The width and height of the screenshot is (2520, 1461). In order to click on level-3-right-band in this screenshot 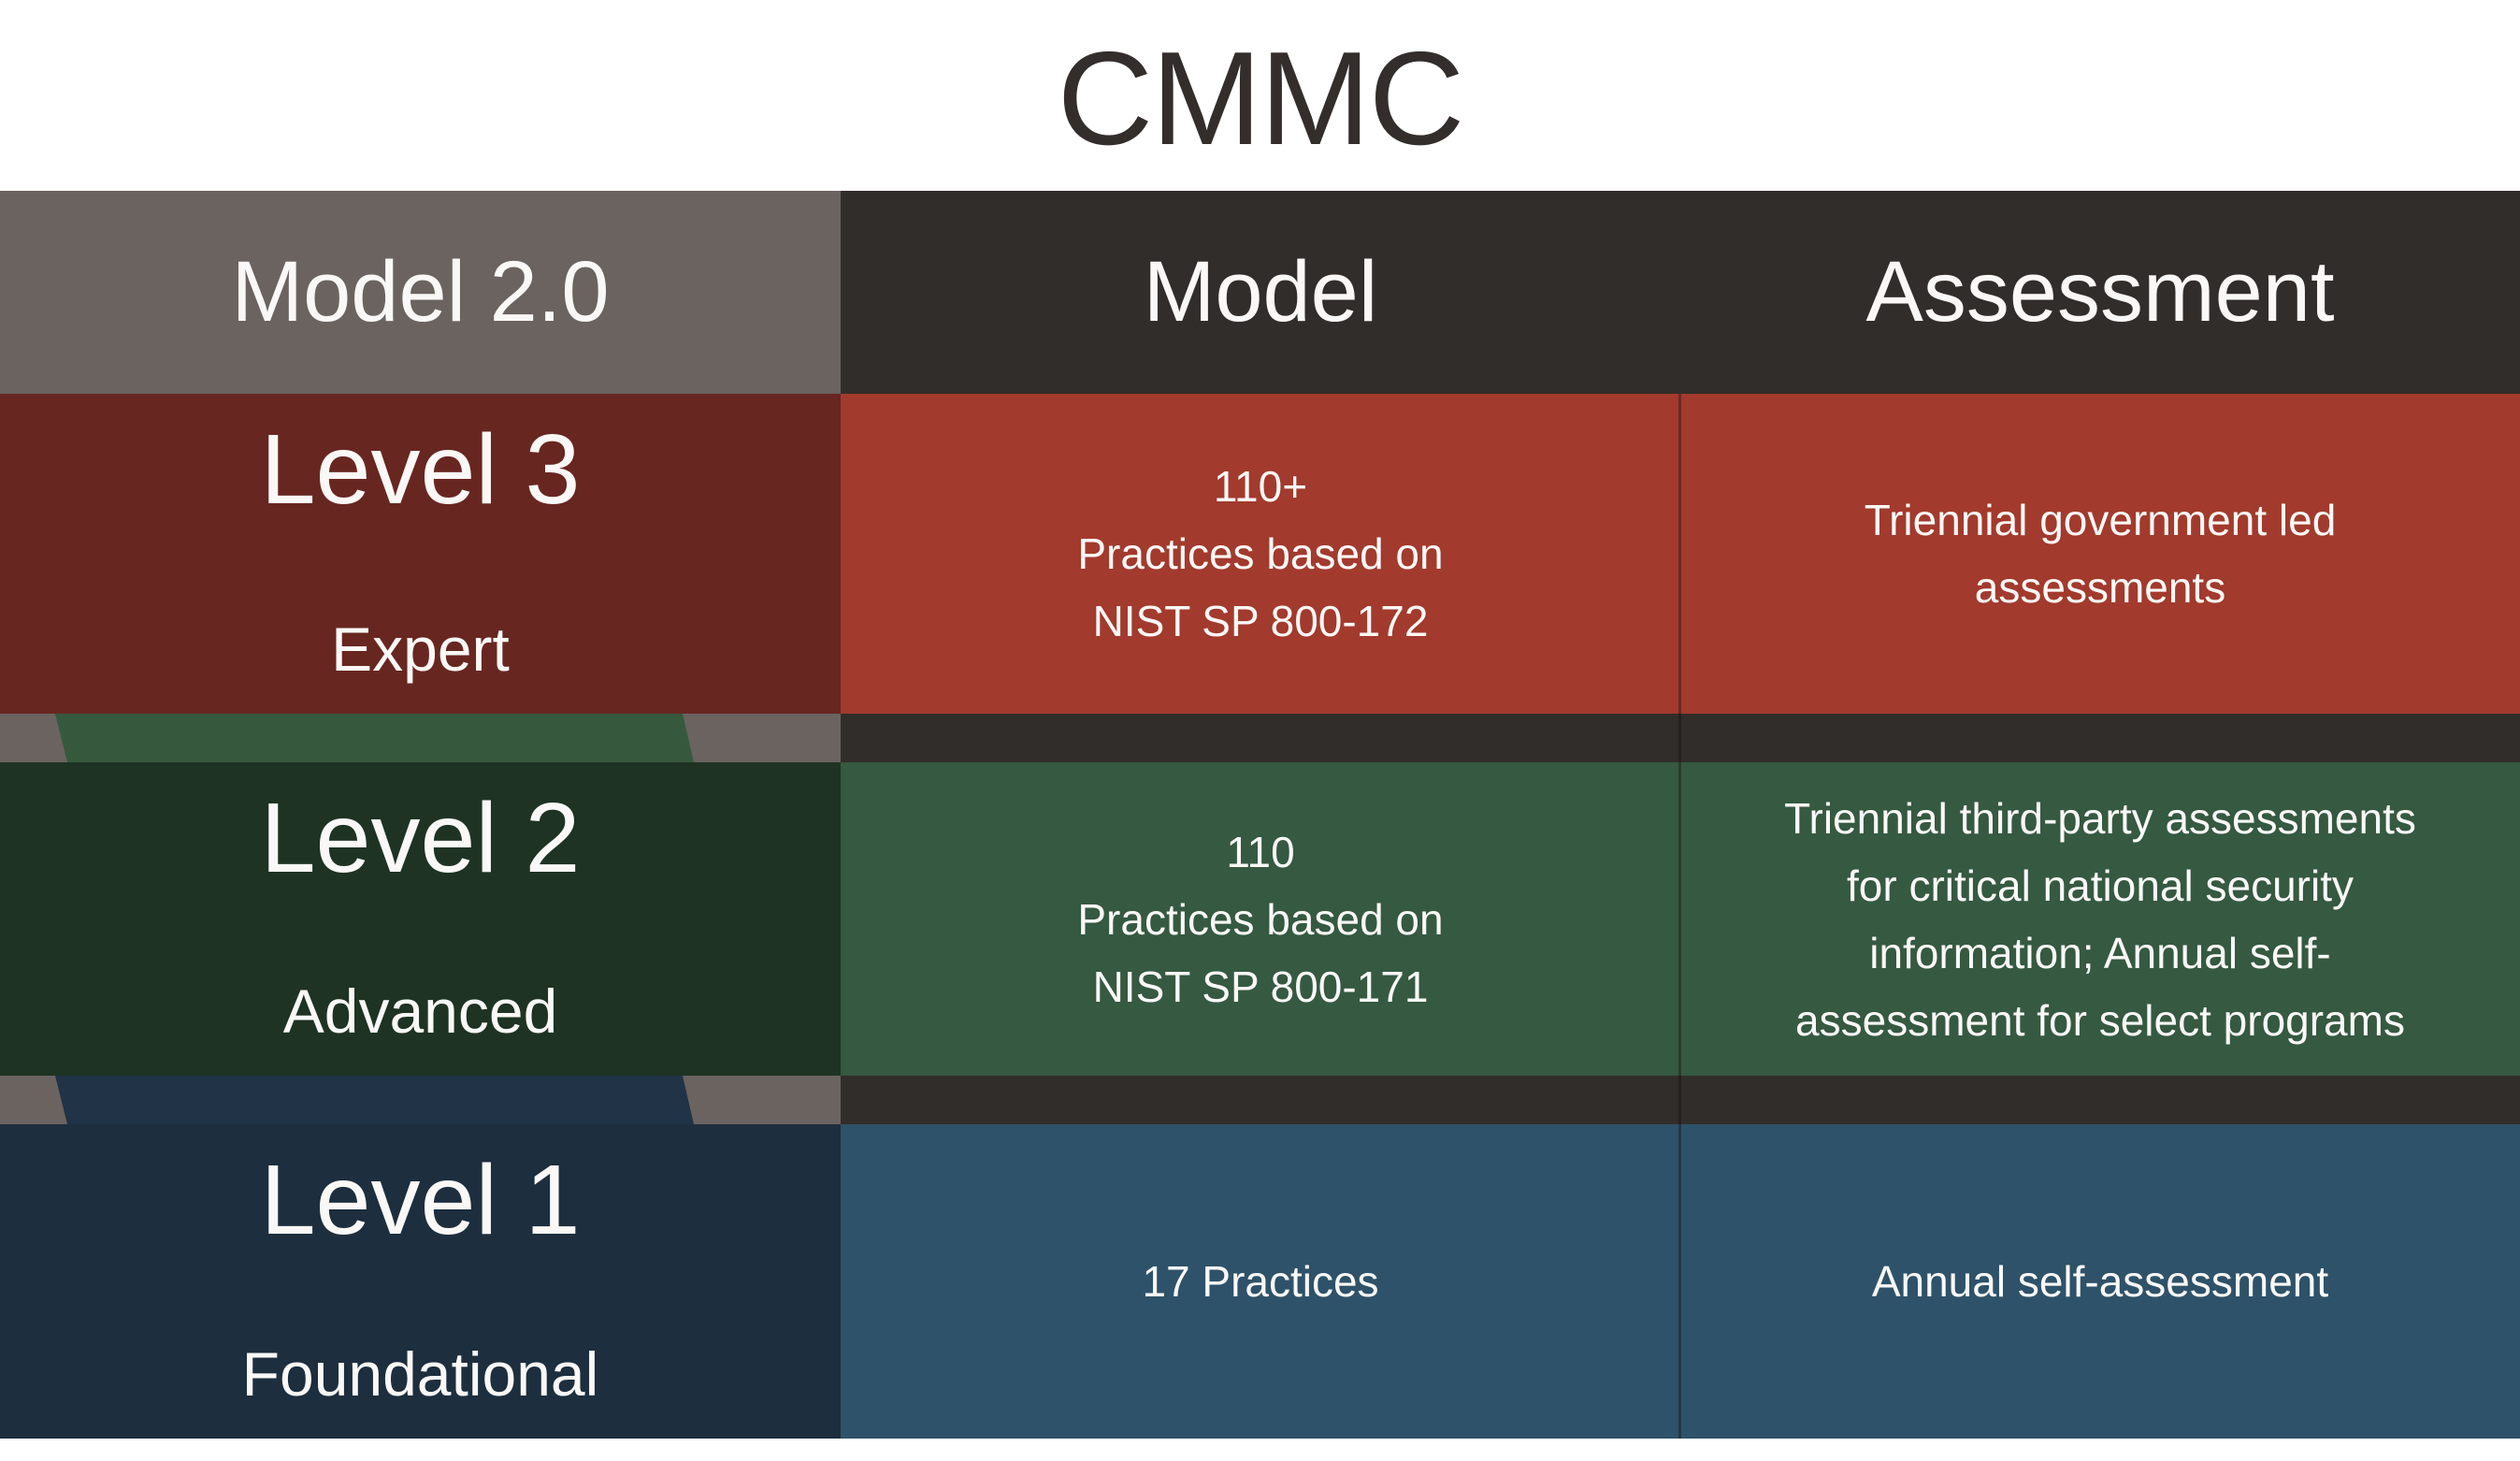, I will do `click(1680, 554)`.